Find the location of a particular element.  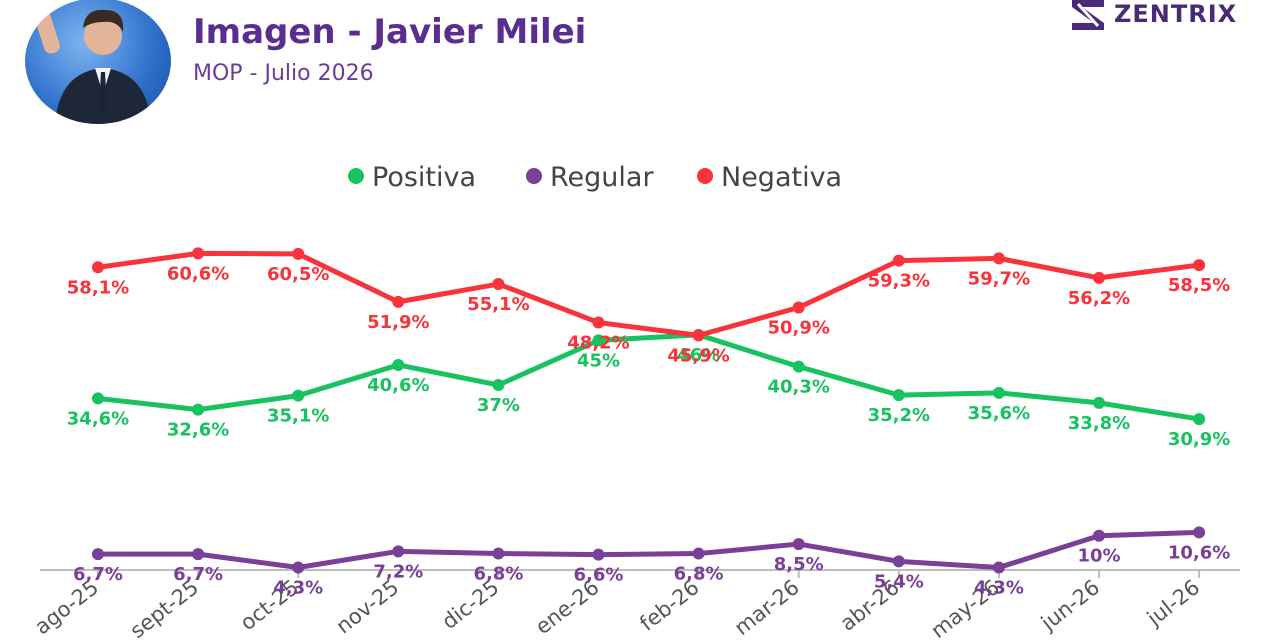

data-label-negativa: 55,1% is located at coordinates (498, 304).